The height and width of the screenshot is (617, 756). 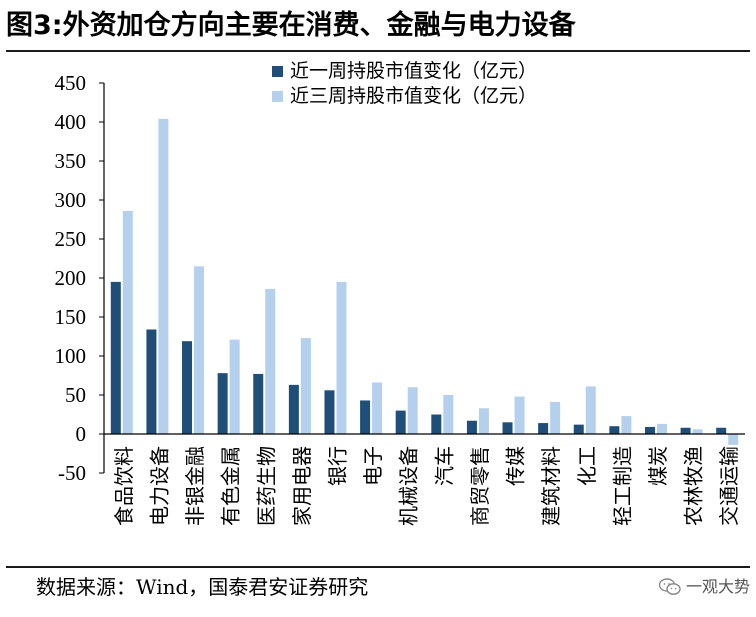 What do you see at coordinates (480, 486) in the screenshot?
I see `x-tick-label: 商贸零售` at bounding box center [480, 486].